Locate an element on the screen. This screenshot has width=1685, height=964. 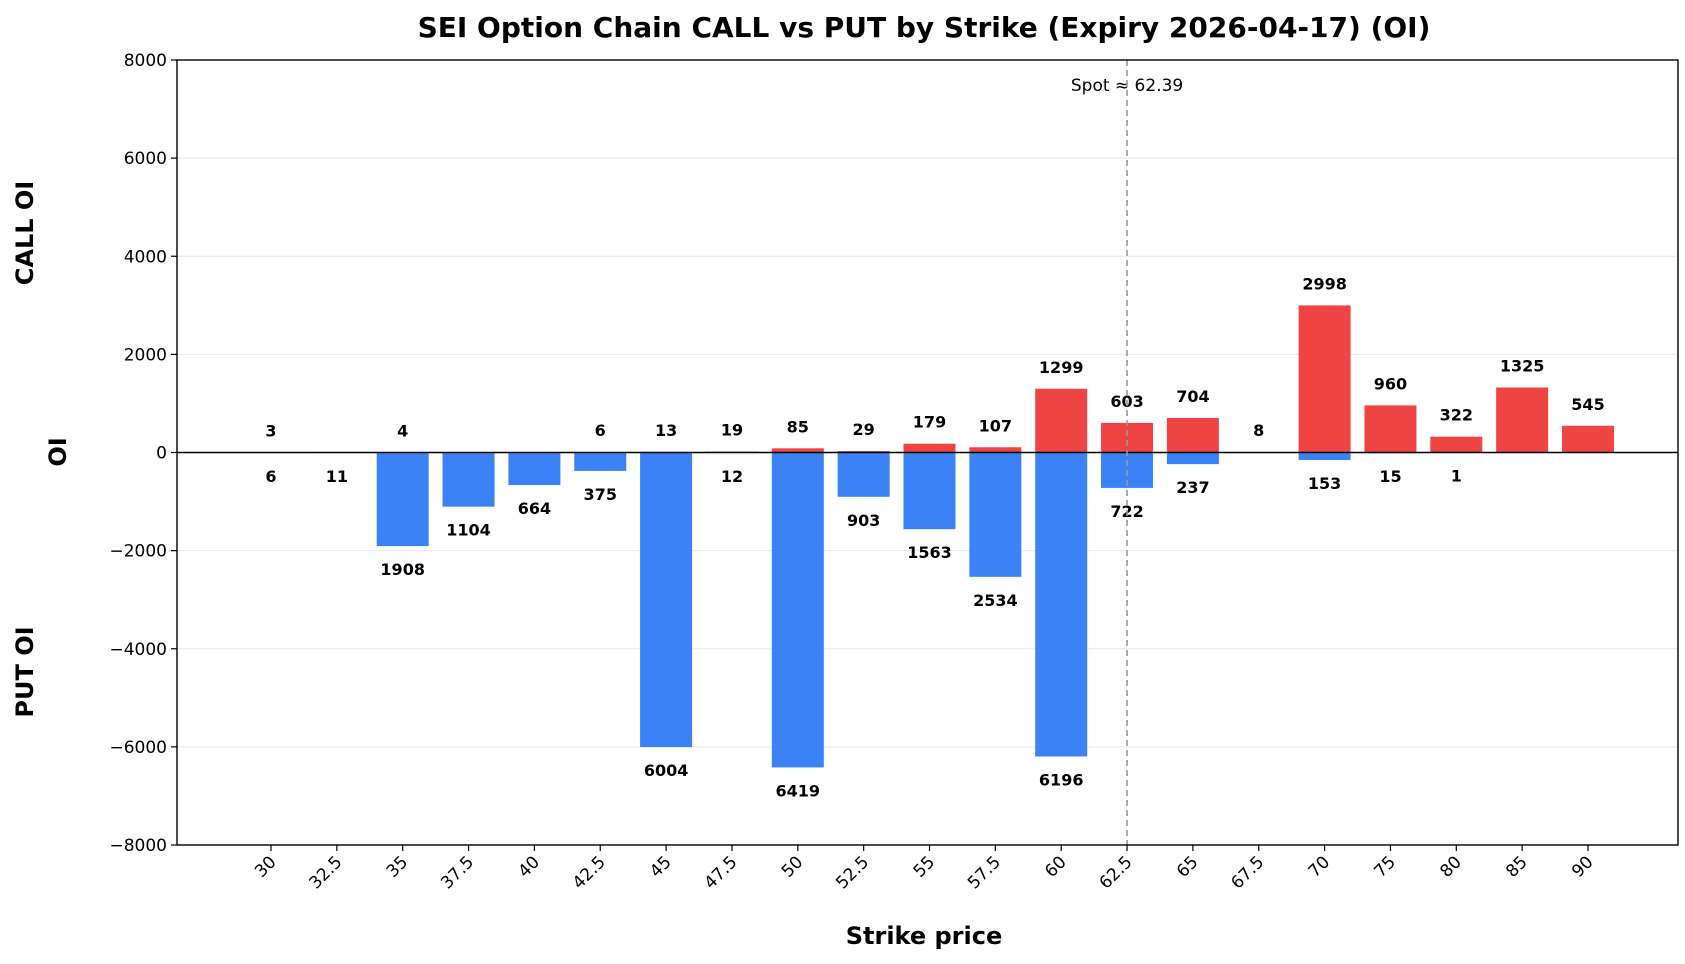
y-axis-label-call: CALL OI is located at coordinates (25, 233).